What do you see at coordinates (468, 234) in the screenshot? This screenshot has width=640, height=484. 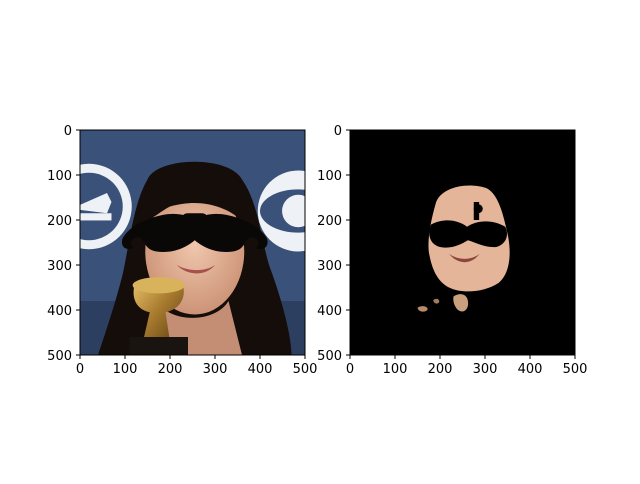 I see `mask-mustache` at bounding box center [468, 234].